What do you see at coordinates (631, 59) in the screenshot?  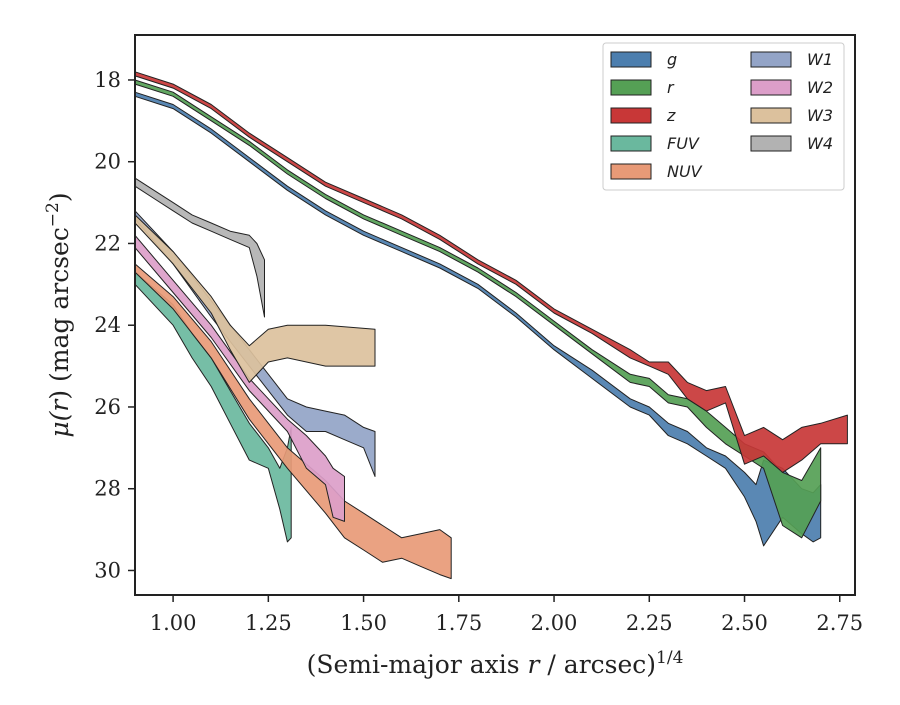 I see `legend-swatch-g` at bounding box center [631, 59].